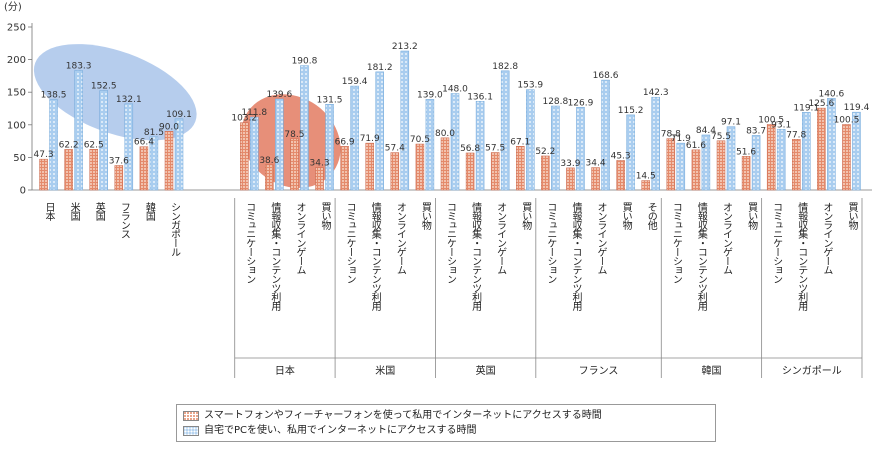  What do you see at coordinates (254, 113) in the screenshot?
I see `value-label-pc: 111.8` at bounding box center [254, 113].